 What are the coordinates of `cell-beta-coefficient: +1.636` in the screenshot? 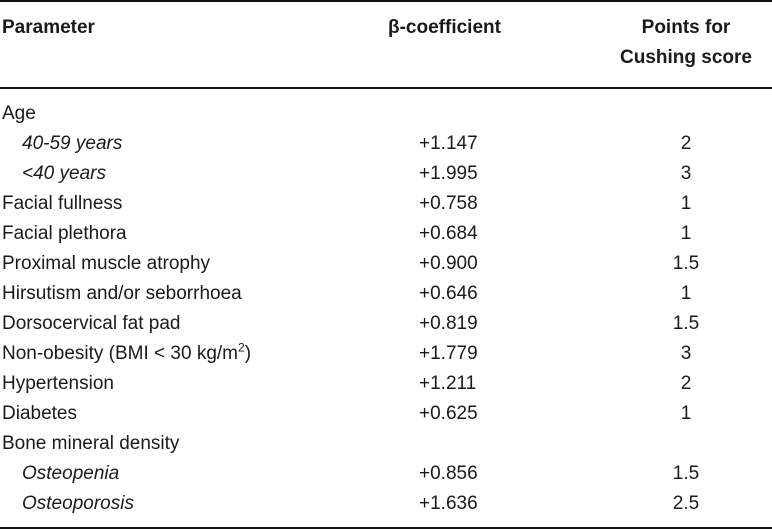 It's located at (448, 503).